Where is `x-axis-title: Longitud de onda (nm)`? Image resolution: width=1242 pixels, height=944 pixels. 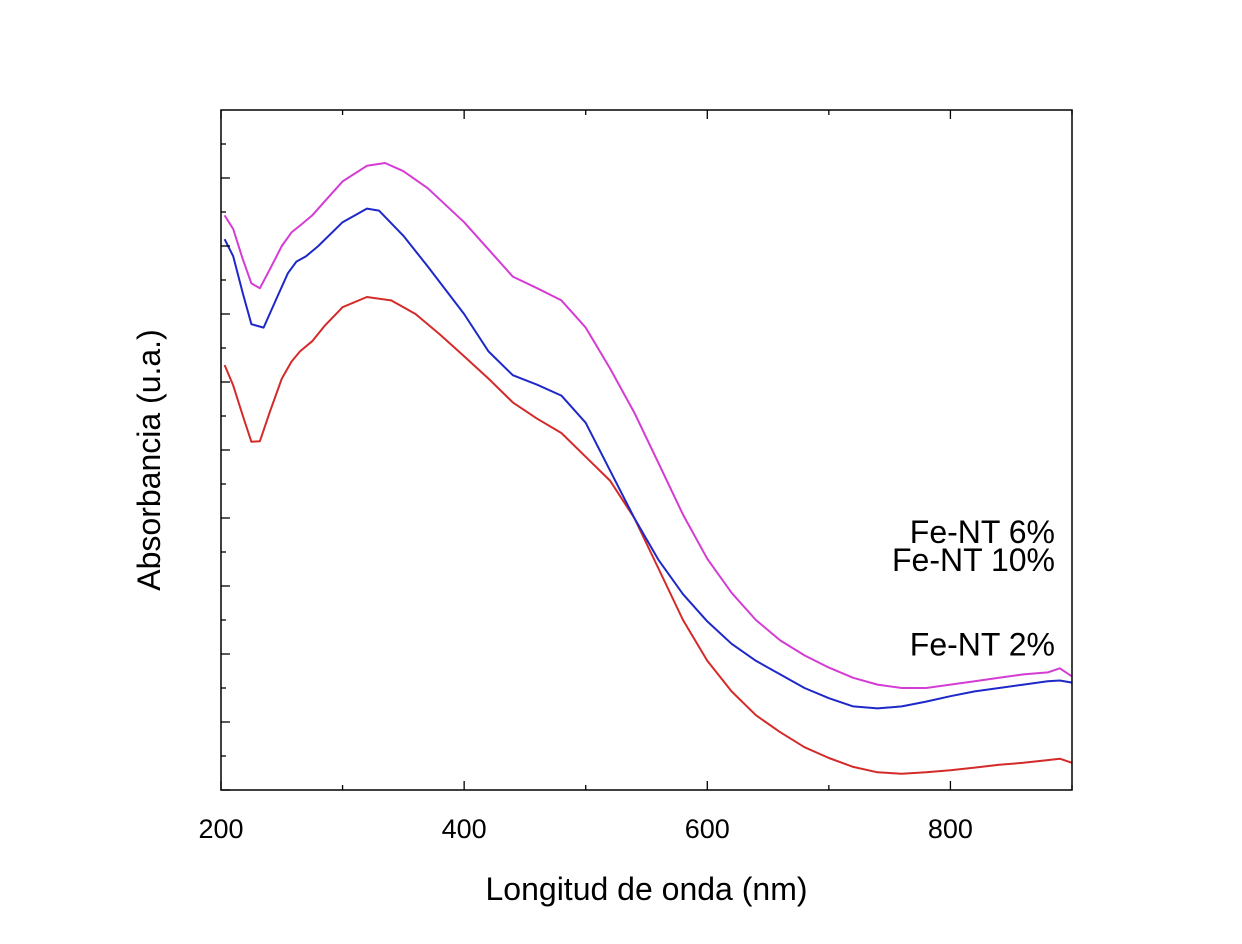 x-axis-title: Longitud de onda (nm) is located at coordinates (647, 889).